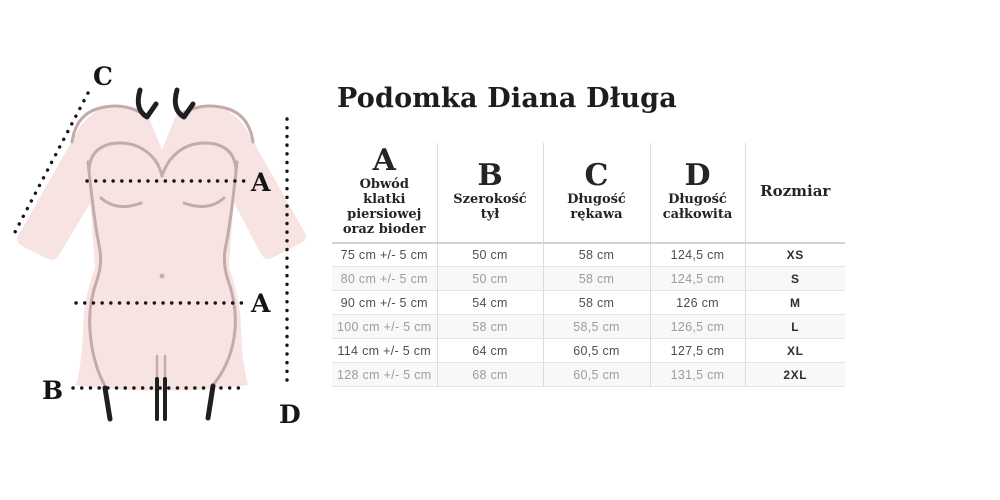 This screenshot has width=1000, height=500. I want to click on table-row: 90 cm +/- 5 cm 54 cm 58 cm 126 cm M, so click(588, 303).